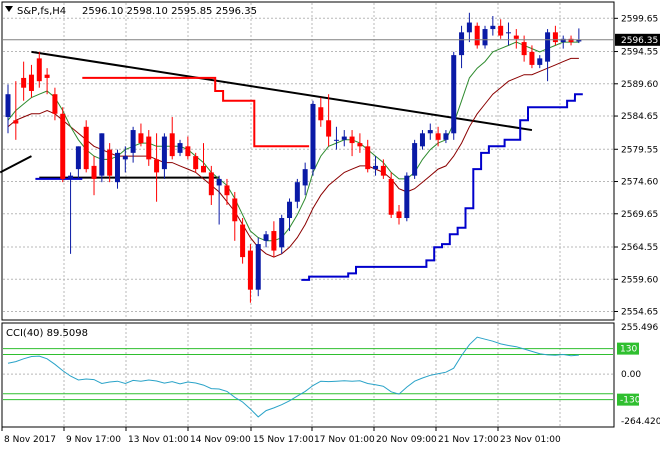 This screenshot has width=660, height=450. I want to click on triangle-down-icon, so click(9, 9).